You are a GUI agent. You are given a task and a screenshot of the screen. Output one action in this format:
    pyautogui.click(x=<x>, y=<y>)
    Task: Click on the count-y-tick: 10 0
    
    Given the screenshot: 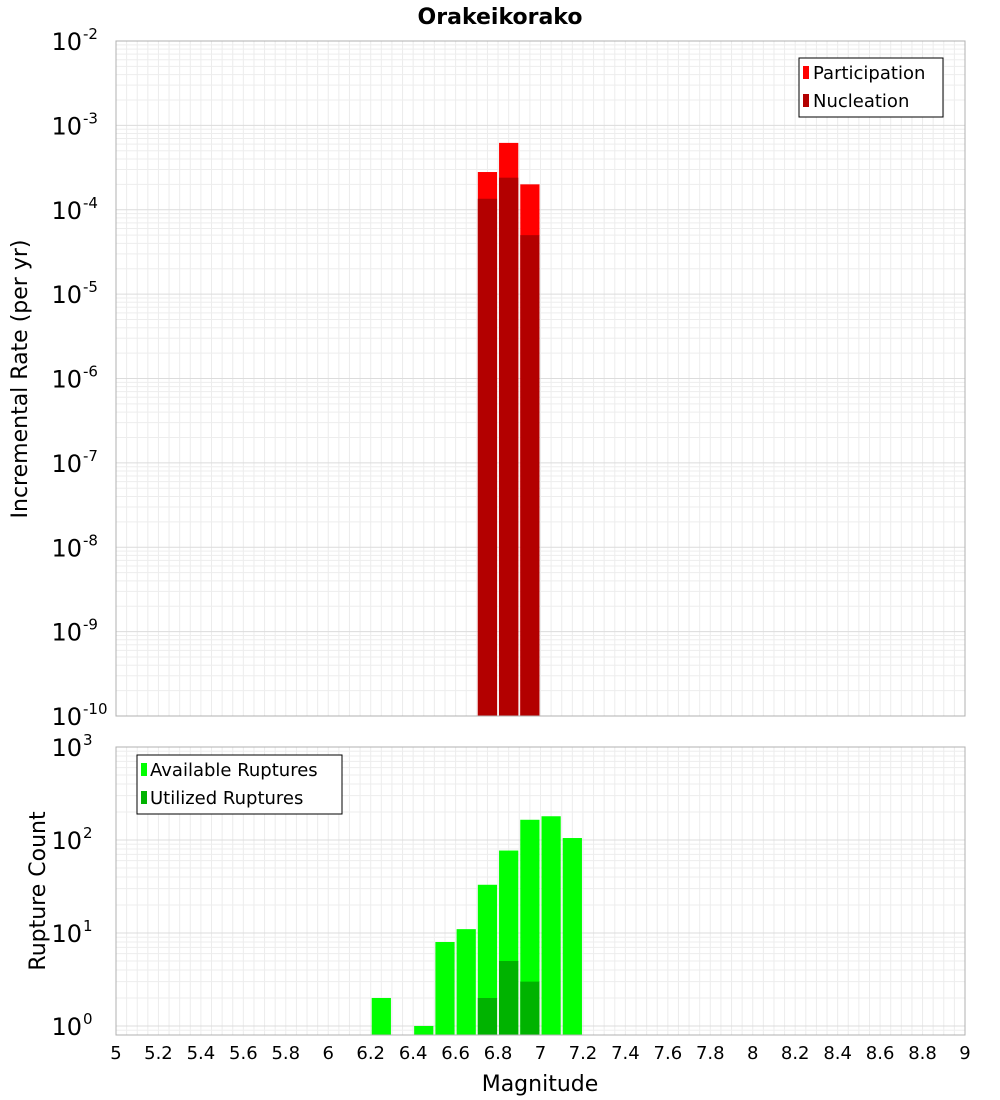 What is the action you would take?
    pyautogui.click(x=71, y=1025)
    